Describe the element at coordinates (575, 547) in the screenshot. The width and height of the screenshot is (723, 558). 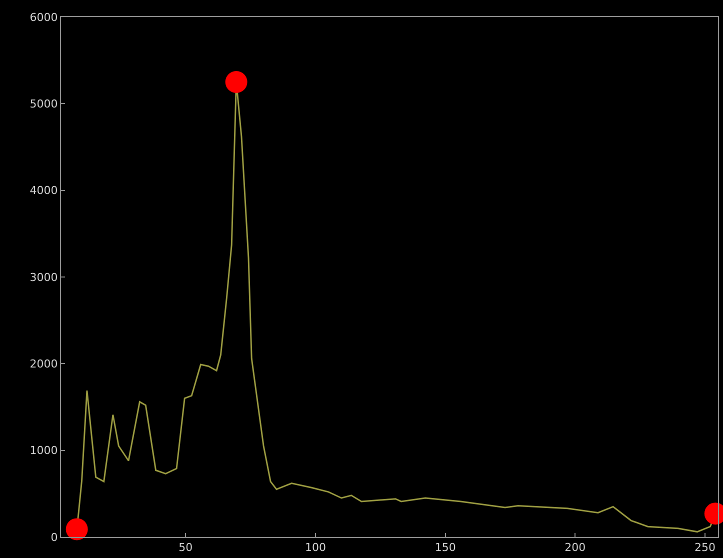
I see `x-tick-label: 200` at that location.